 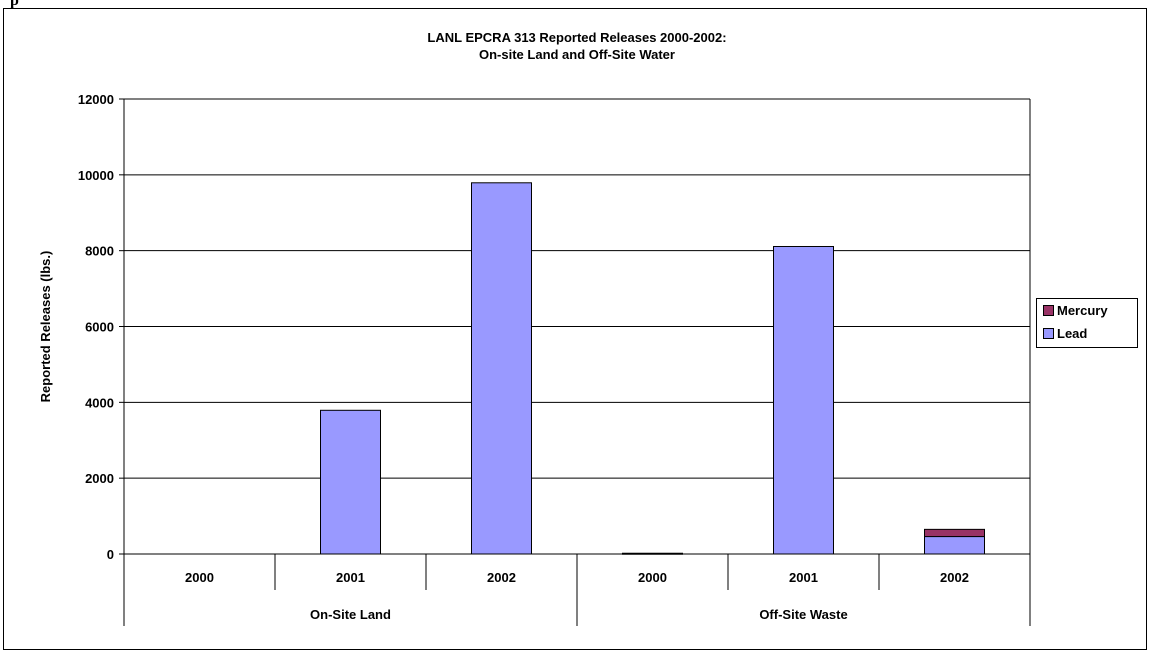 What do you see at coordinates (99, 478) in the screenshot?
I see `y-tick-label: 2000` at bounding box center [99, 478].